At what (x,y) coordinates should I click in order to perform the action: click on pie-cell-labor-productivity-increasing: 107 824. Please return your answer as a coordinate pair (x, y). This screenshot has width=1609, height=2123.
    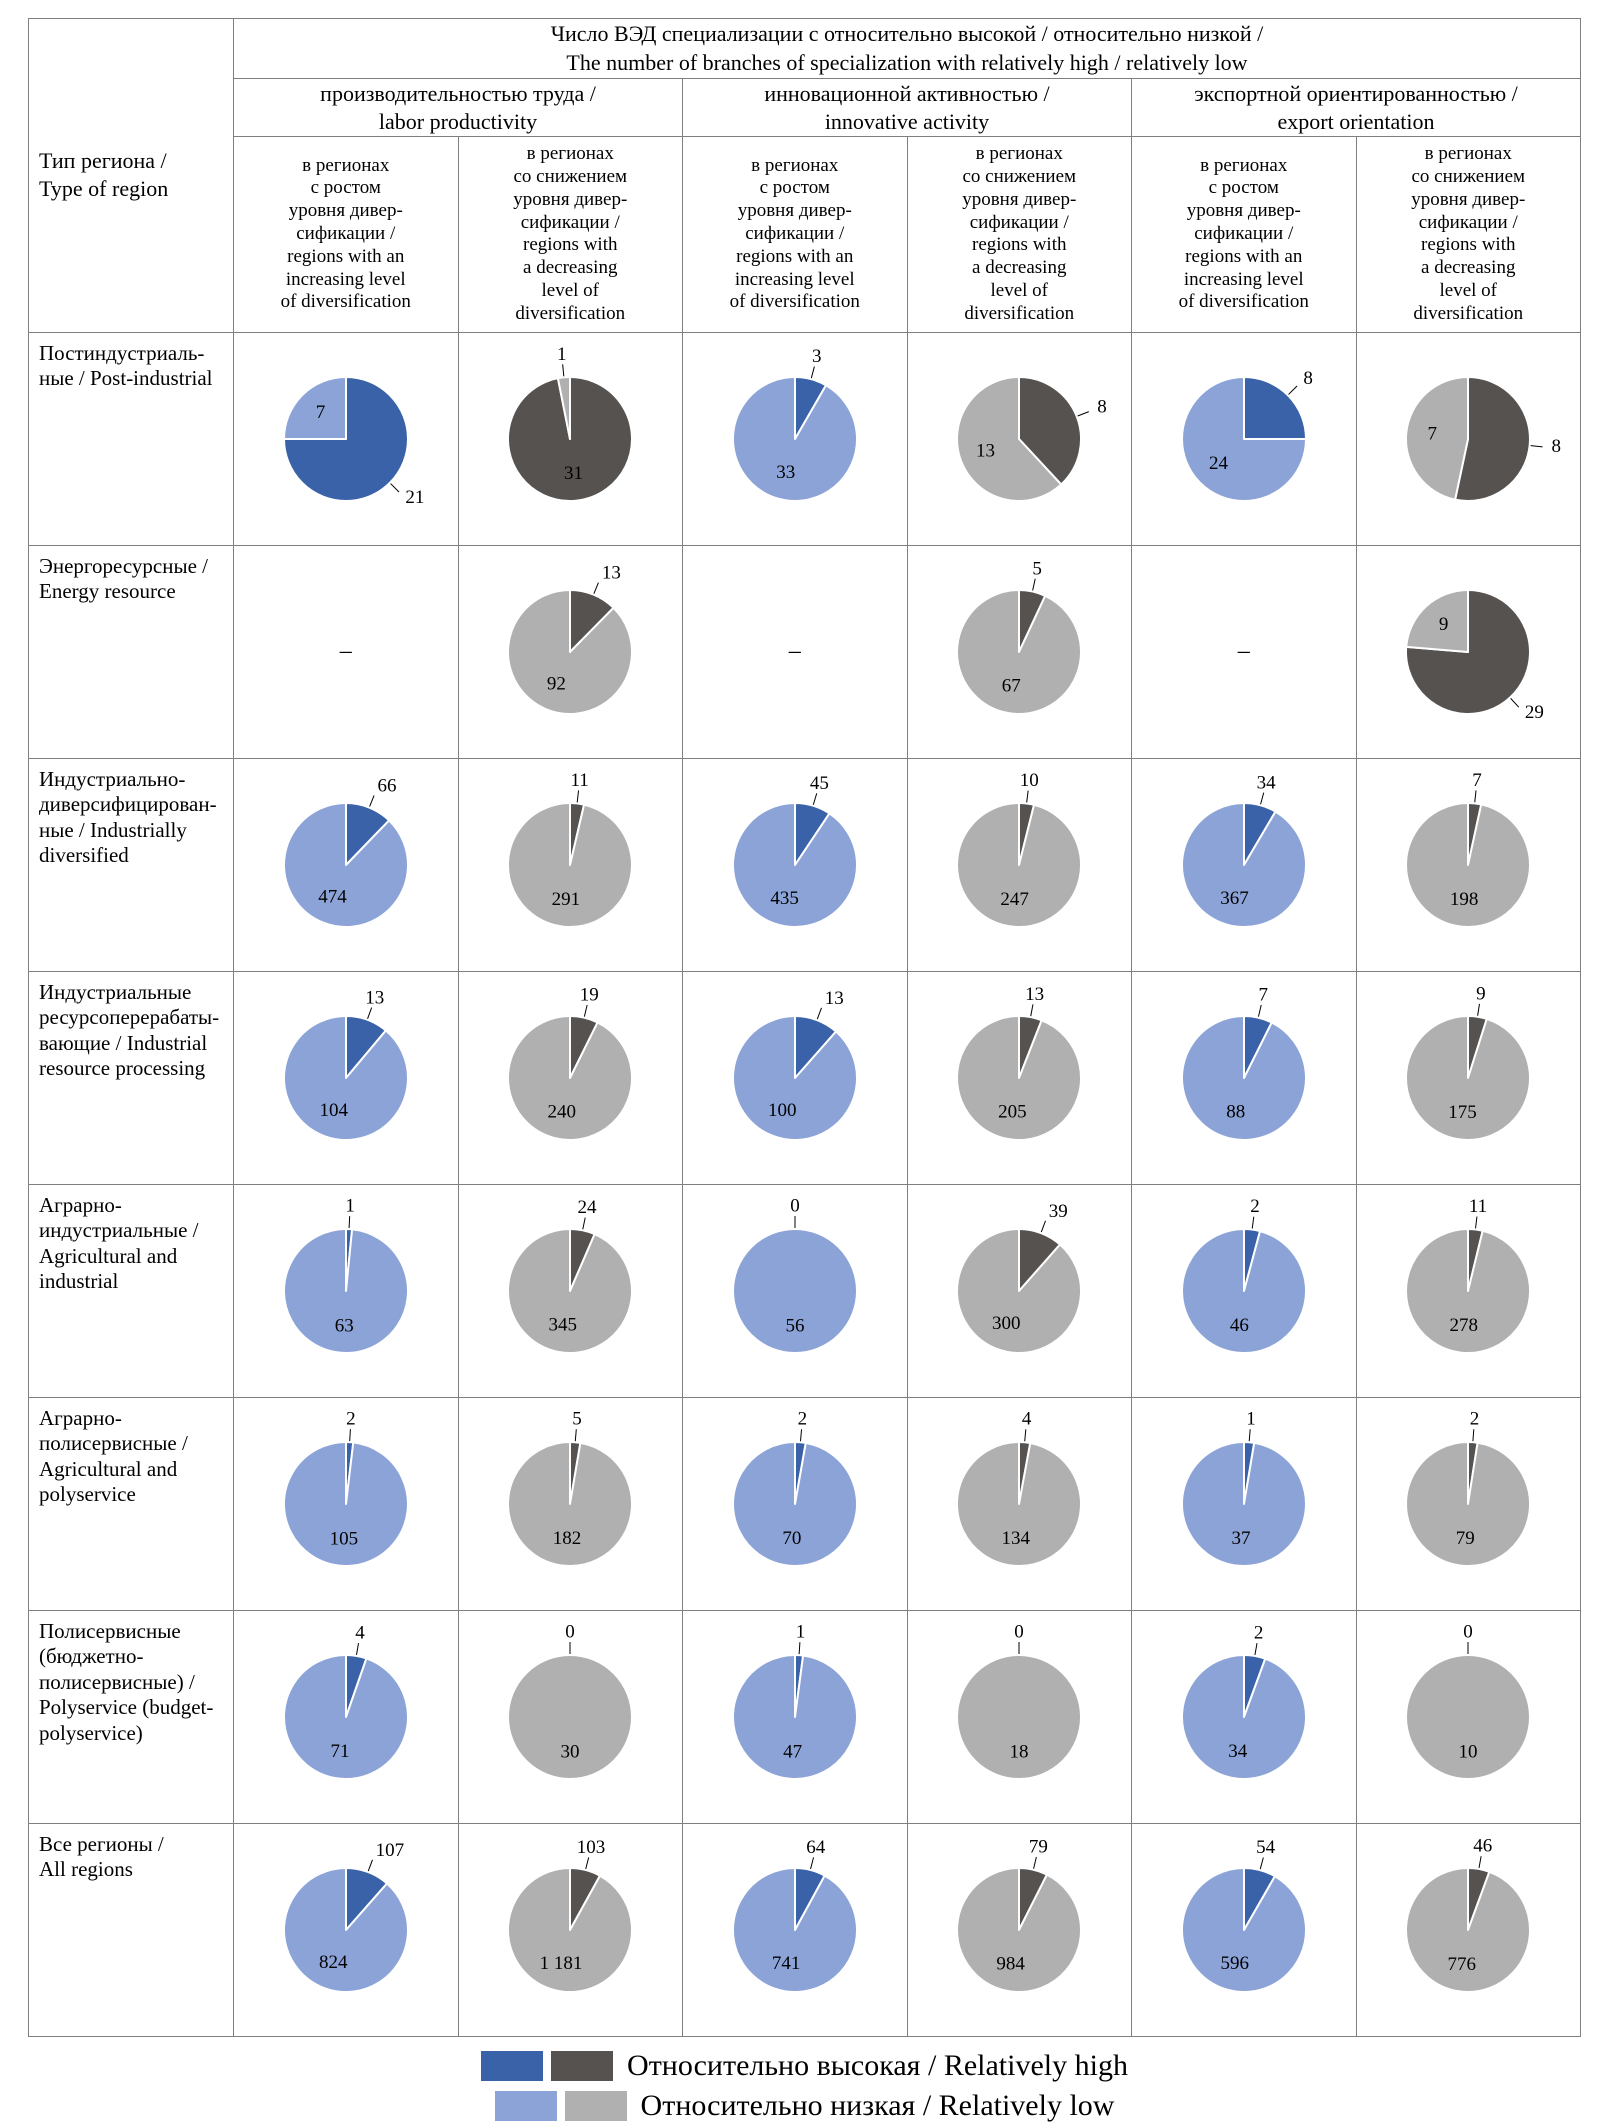
    Looking at the image, I should click on (346, 1929).